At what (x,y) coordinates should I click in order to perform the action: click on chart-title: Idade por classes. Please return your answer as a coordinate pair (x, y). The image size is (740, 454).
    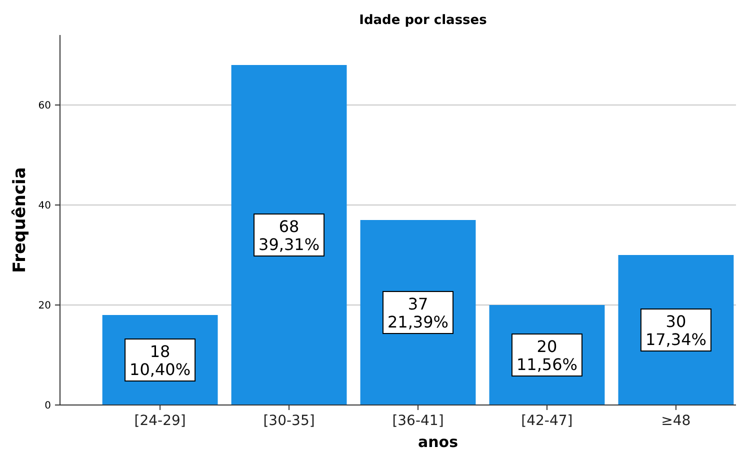
    Looking at the image, I should click on (423, 20).